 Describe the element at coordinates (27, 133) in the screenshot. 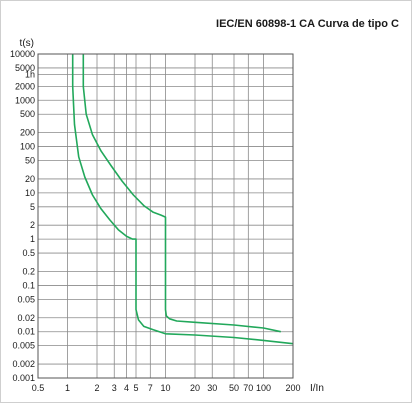

I see `y-tick-label: 200` at that location.